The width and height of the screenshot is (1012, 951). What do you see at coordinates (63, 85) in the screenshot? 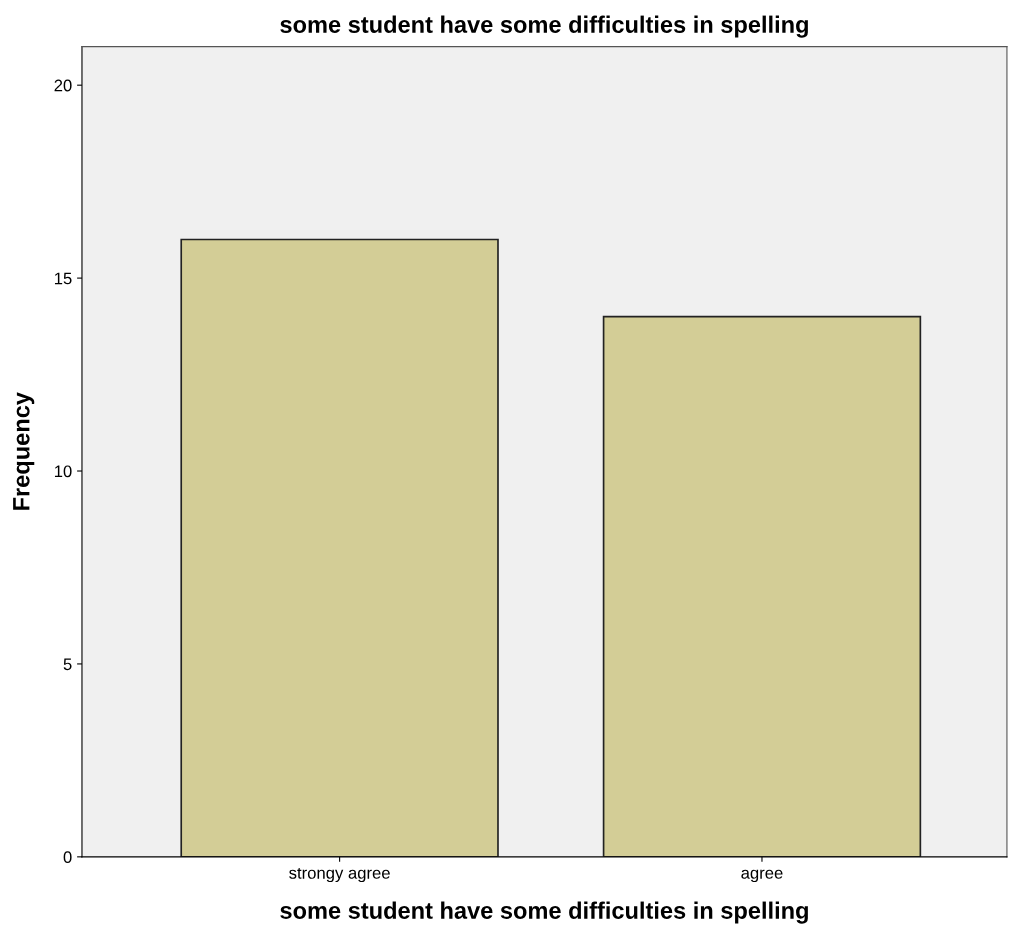
I see `y-tick-label: 20` at bounding box center [63, 85].